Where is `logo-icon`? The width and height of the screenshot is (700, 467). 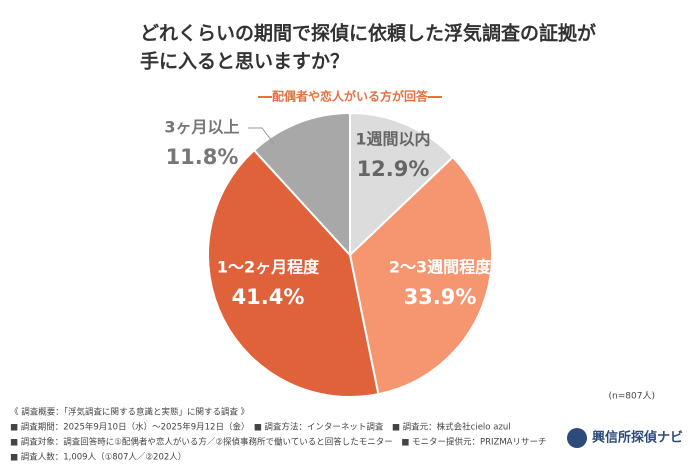
logo-icon is located at coordinates (577, 438).